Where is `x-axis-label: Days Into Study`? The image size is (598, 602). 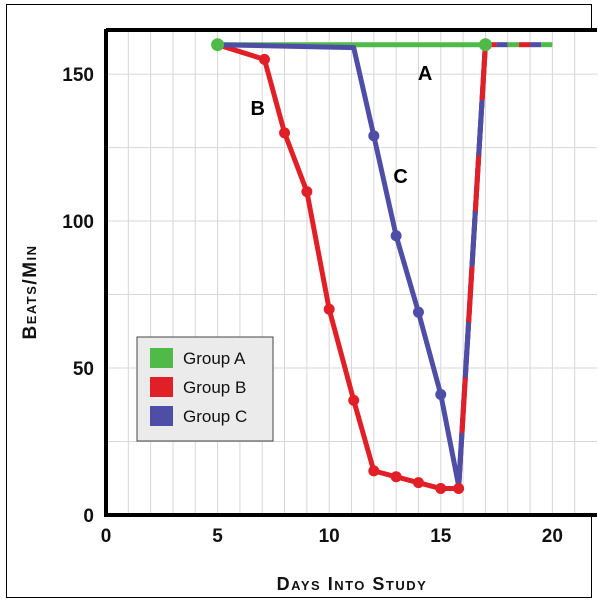
x-axis-label: Days Into Study is located at coordinates (352, 584).